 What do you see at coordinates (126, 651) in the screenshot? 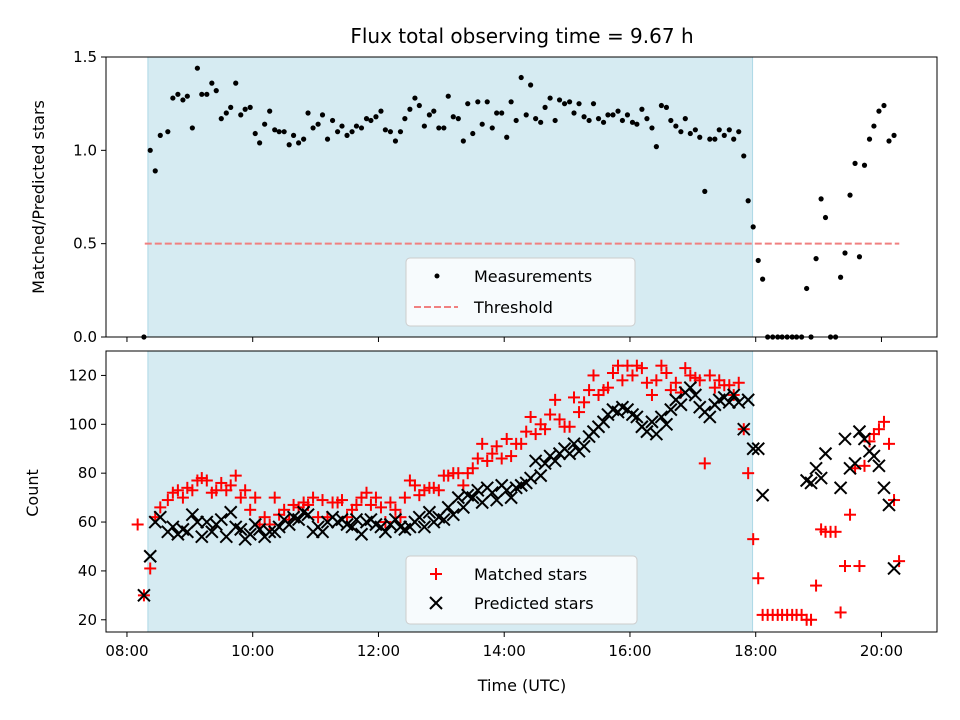
I see `x-tick-label: 08:00` at bounding box center [126, 651].